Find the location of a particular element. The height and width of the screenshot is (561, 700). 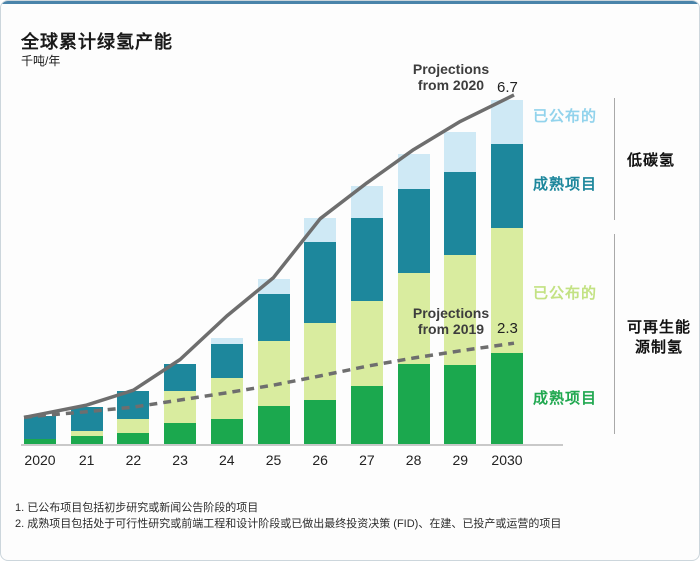

page-title: 全球累计绿氢产能 is located at coordinates (97, 42).